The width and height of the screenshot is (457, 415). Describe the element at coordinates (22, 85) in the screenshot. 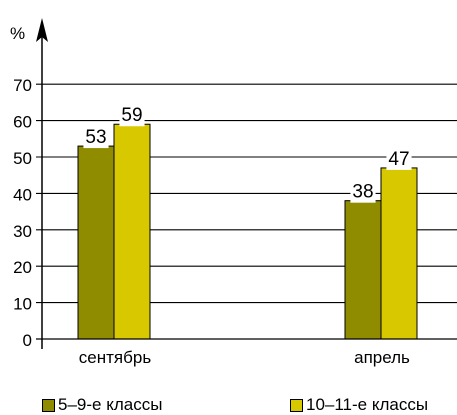

I see `y-tick-label-70: 70` at that location.